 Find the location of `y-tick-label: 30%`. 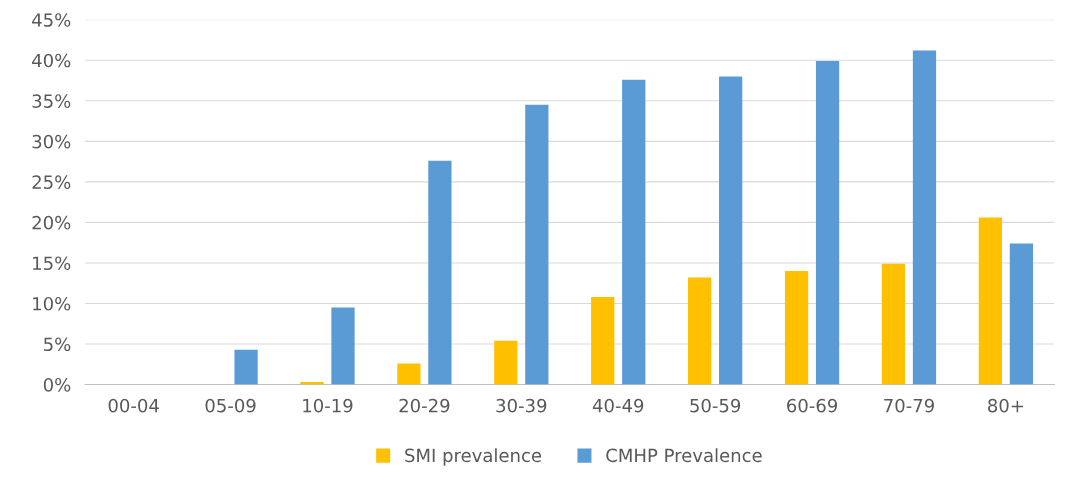

y-tick-label: 30% is located at coordinates (51, 141).